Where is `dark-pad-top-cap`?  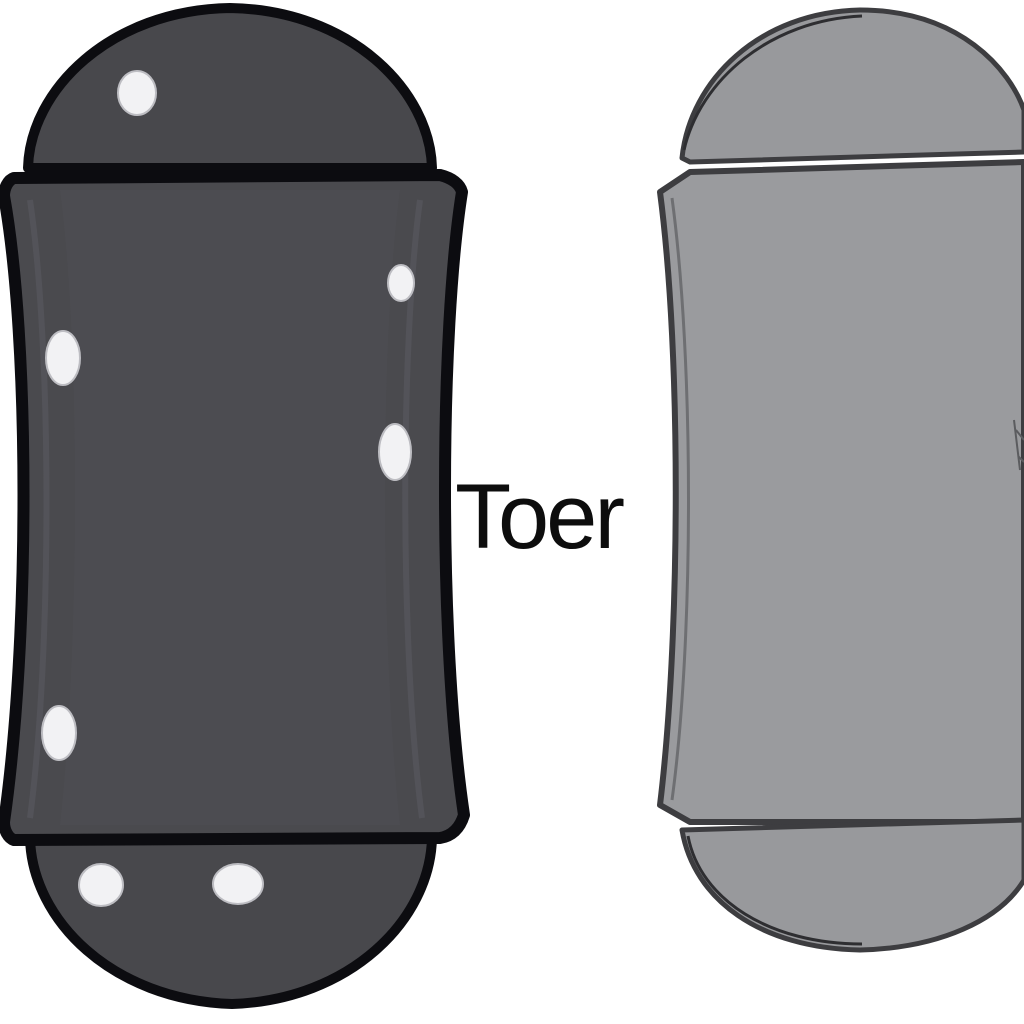 dark-pad-top-cap is located at coordinates (230, 88).